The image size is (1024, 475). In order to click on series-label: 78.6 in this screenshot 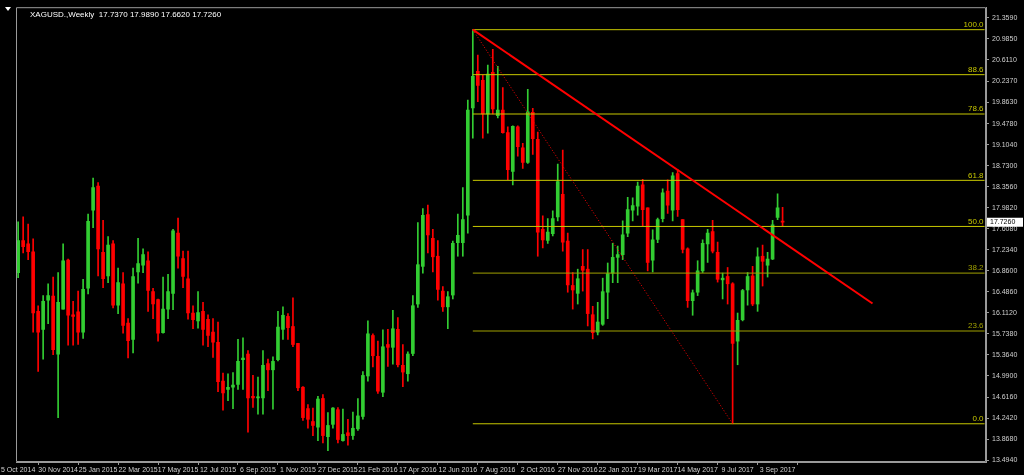, I will do `click(976, 109)`.